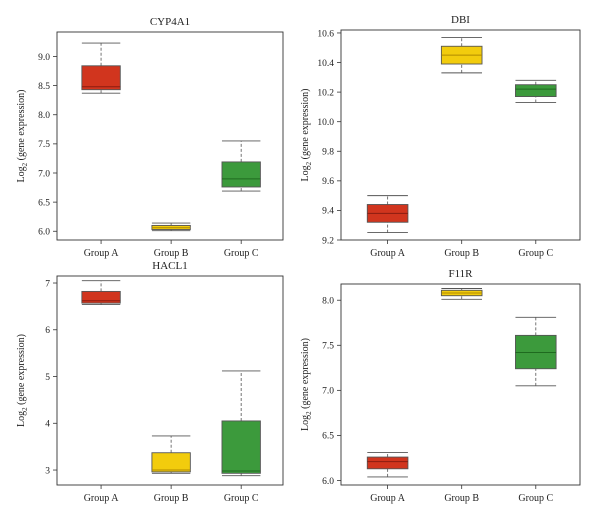  Describe the element at coordinates (460, 274) in the screenshot. I see `chart-title: F11R` at that location.